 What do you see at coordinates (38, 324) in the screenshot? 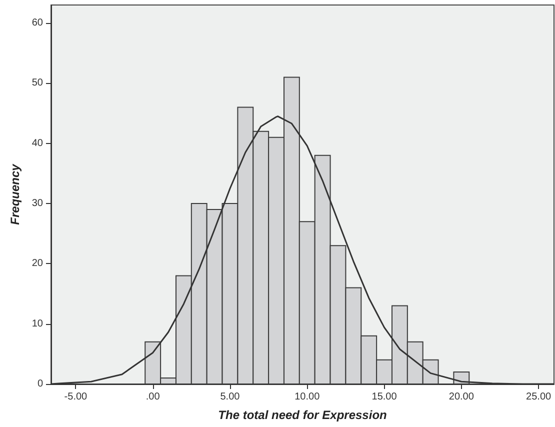
I see `y-tick-label: 10` at bounding box center [38, 324].